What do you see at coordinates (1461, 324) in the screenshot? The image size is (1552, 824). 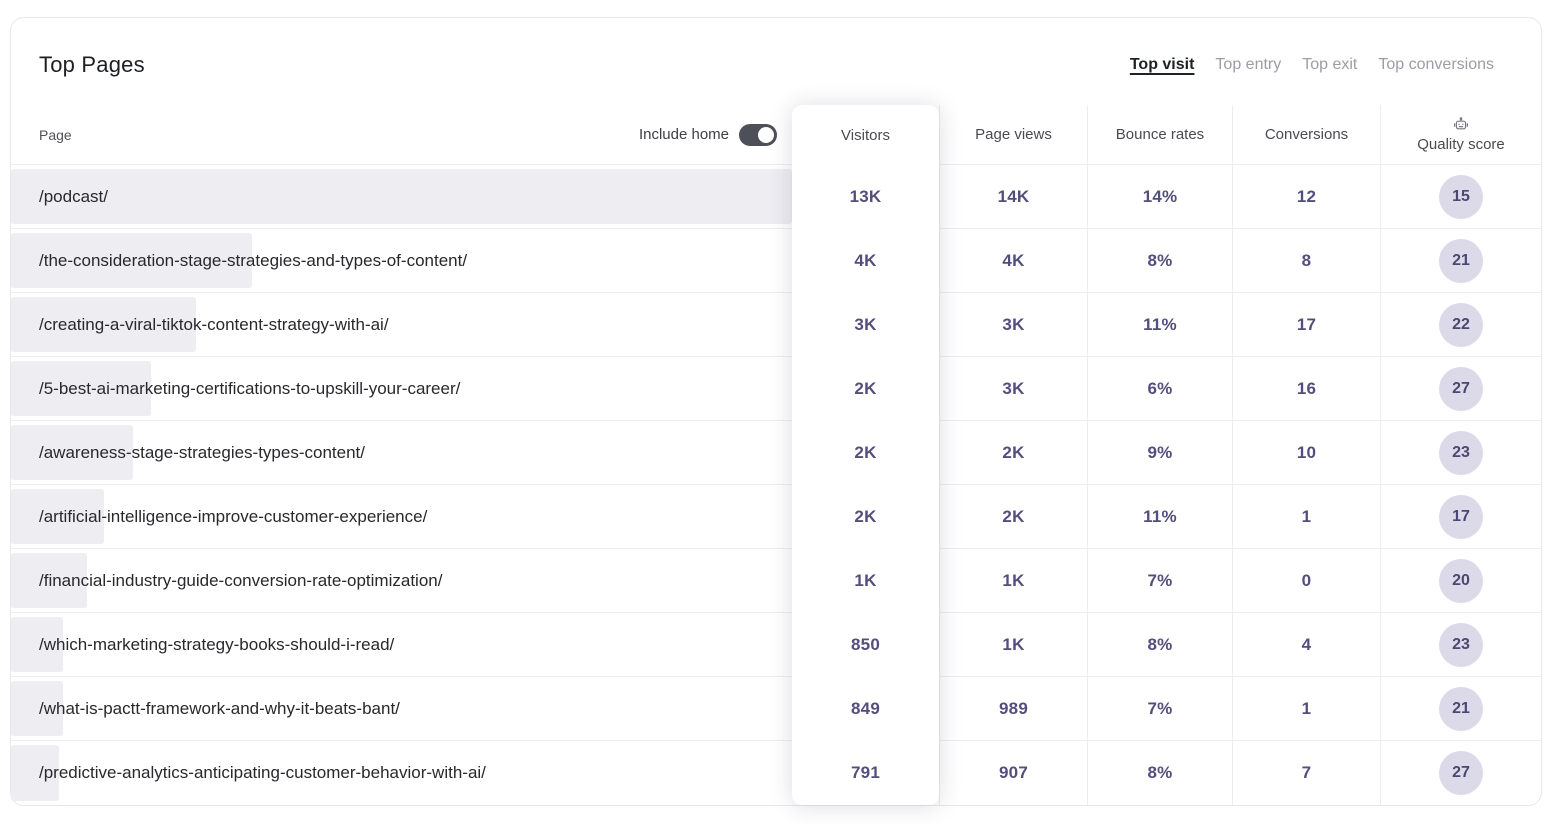 I see `quality-score-badge: 22` at bounding box center [1461, 324].